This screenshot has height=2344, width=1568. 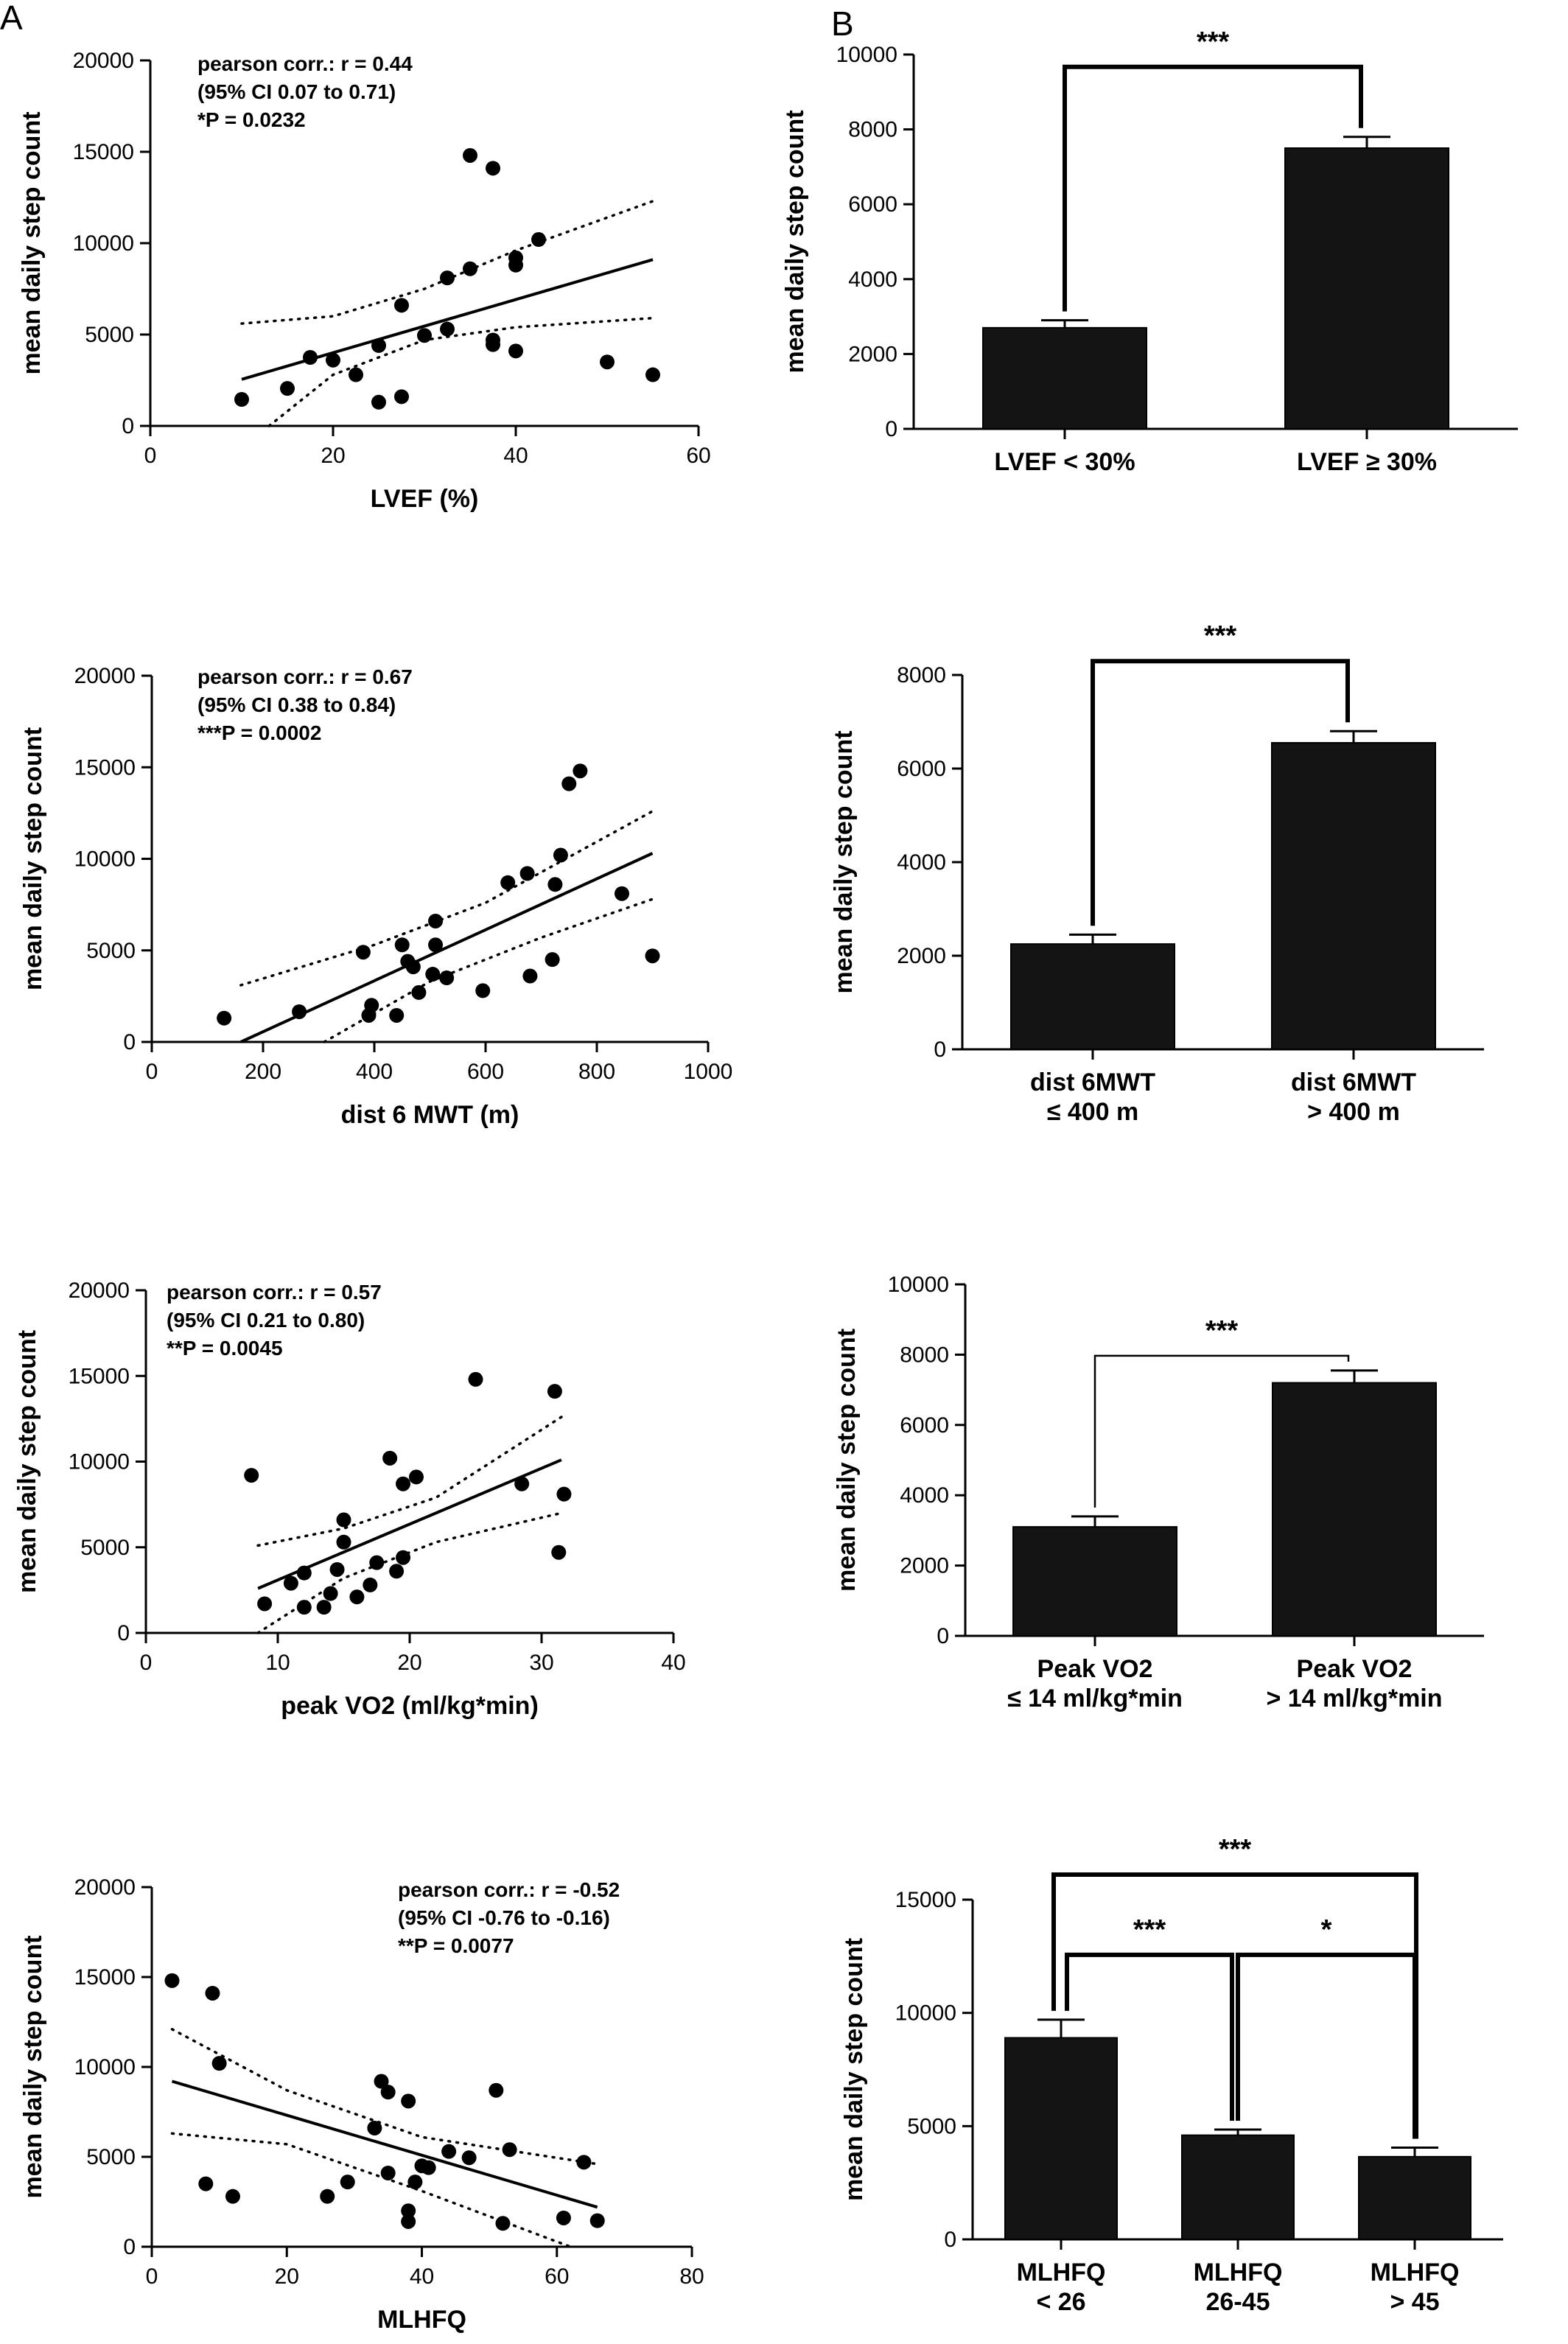 What do you see at coordinates (252, 119) in the screenshot?
I see `stat-annotation-line3: *P = 0.0232` at bounding box center [252, 119].